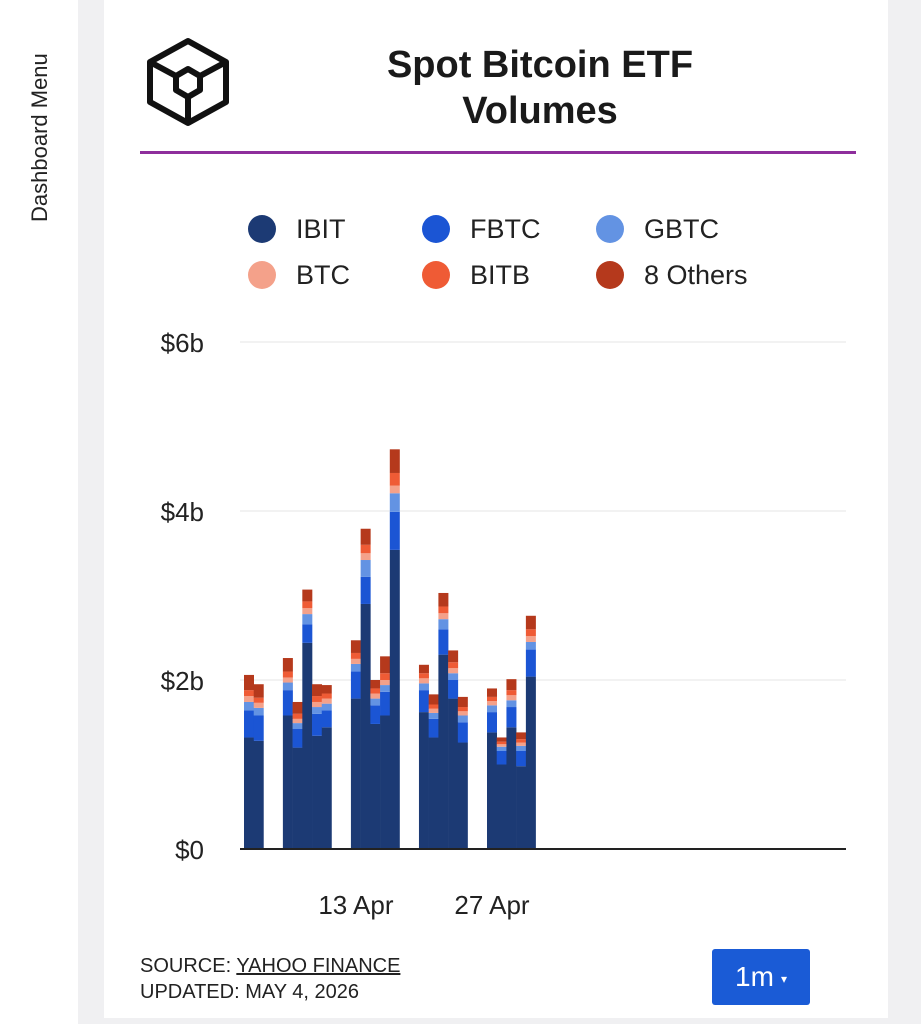 This screenshot has width=921, height=1024. What do you see at coordinates (323, 275) in the screenshot?
I see `legend-label: BTC` at bounding box center [323, 275].